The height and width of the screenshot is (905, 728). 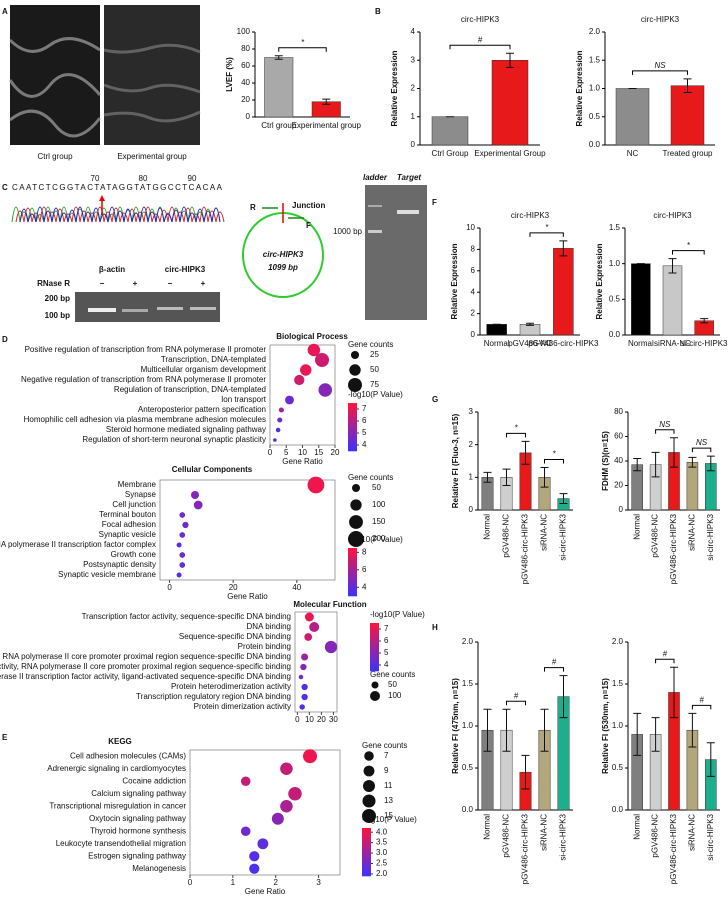 I want to click on colorbar-label: 4.0, so click(x=382, y=831).